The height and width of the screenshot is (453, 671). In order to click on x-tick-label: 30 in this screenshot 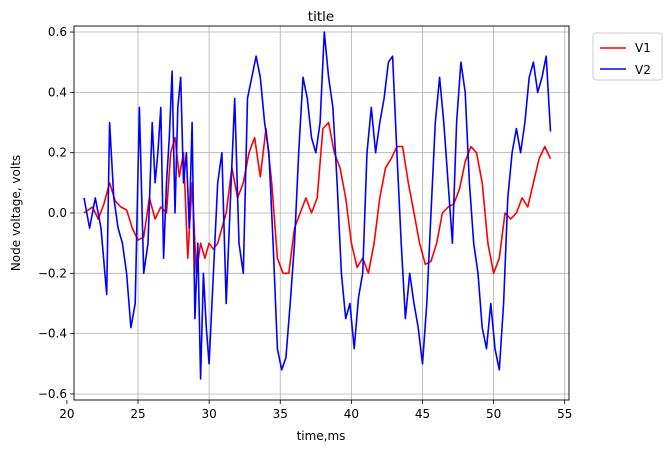, I will do `click(208, 414)`.